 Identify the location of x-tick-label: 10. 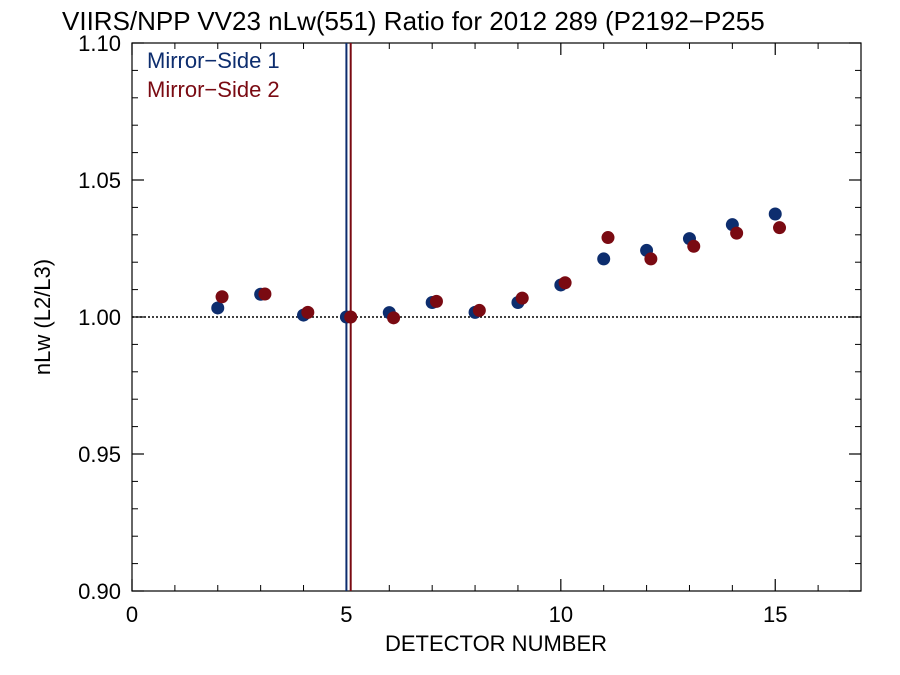
(561, 614).